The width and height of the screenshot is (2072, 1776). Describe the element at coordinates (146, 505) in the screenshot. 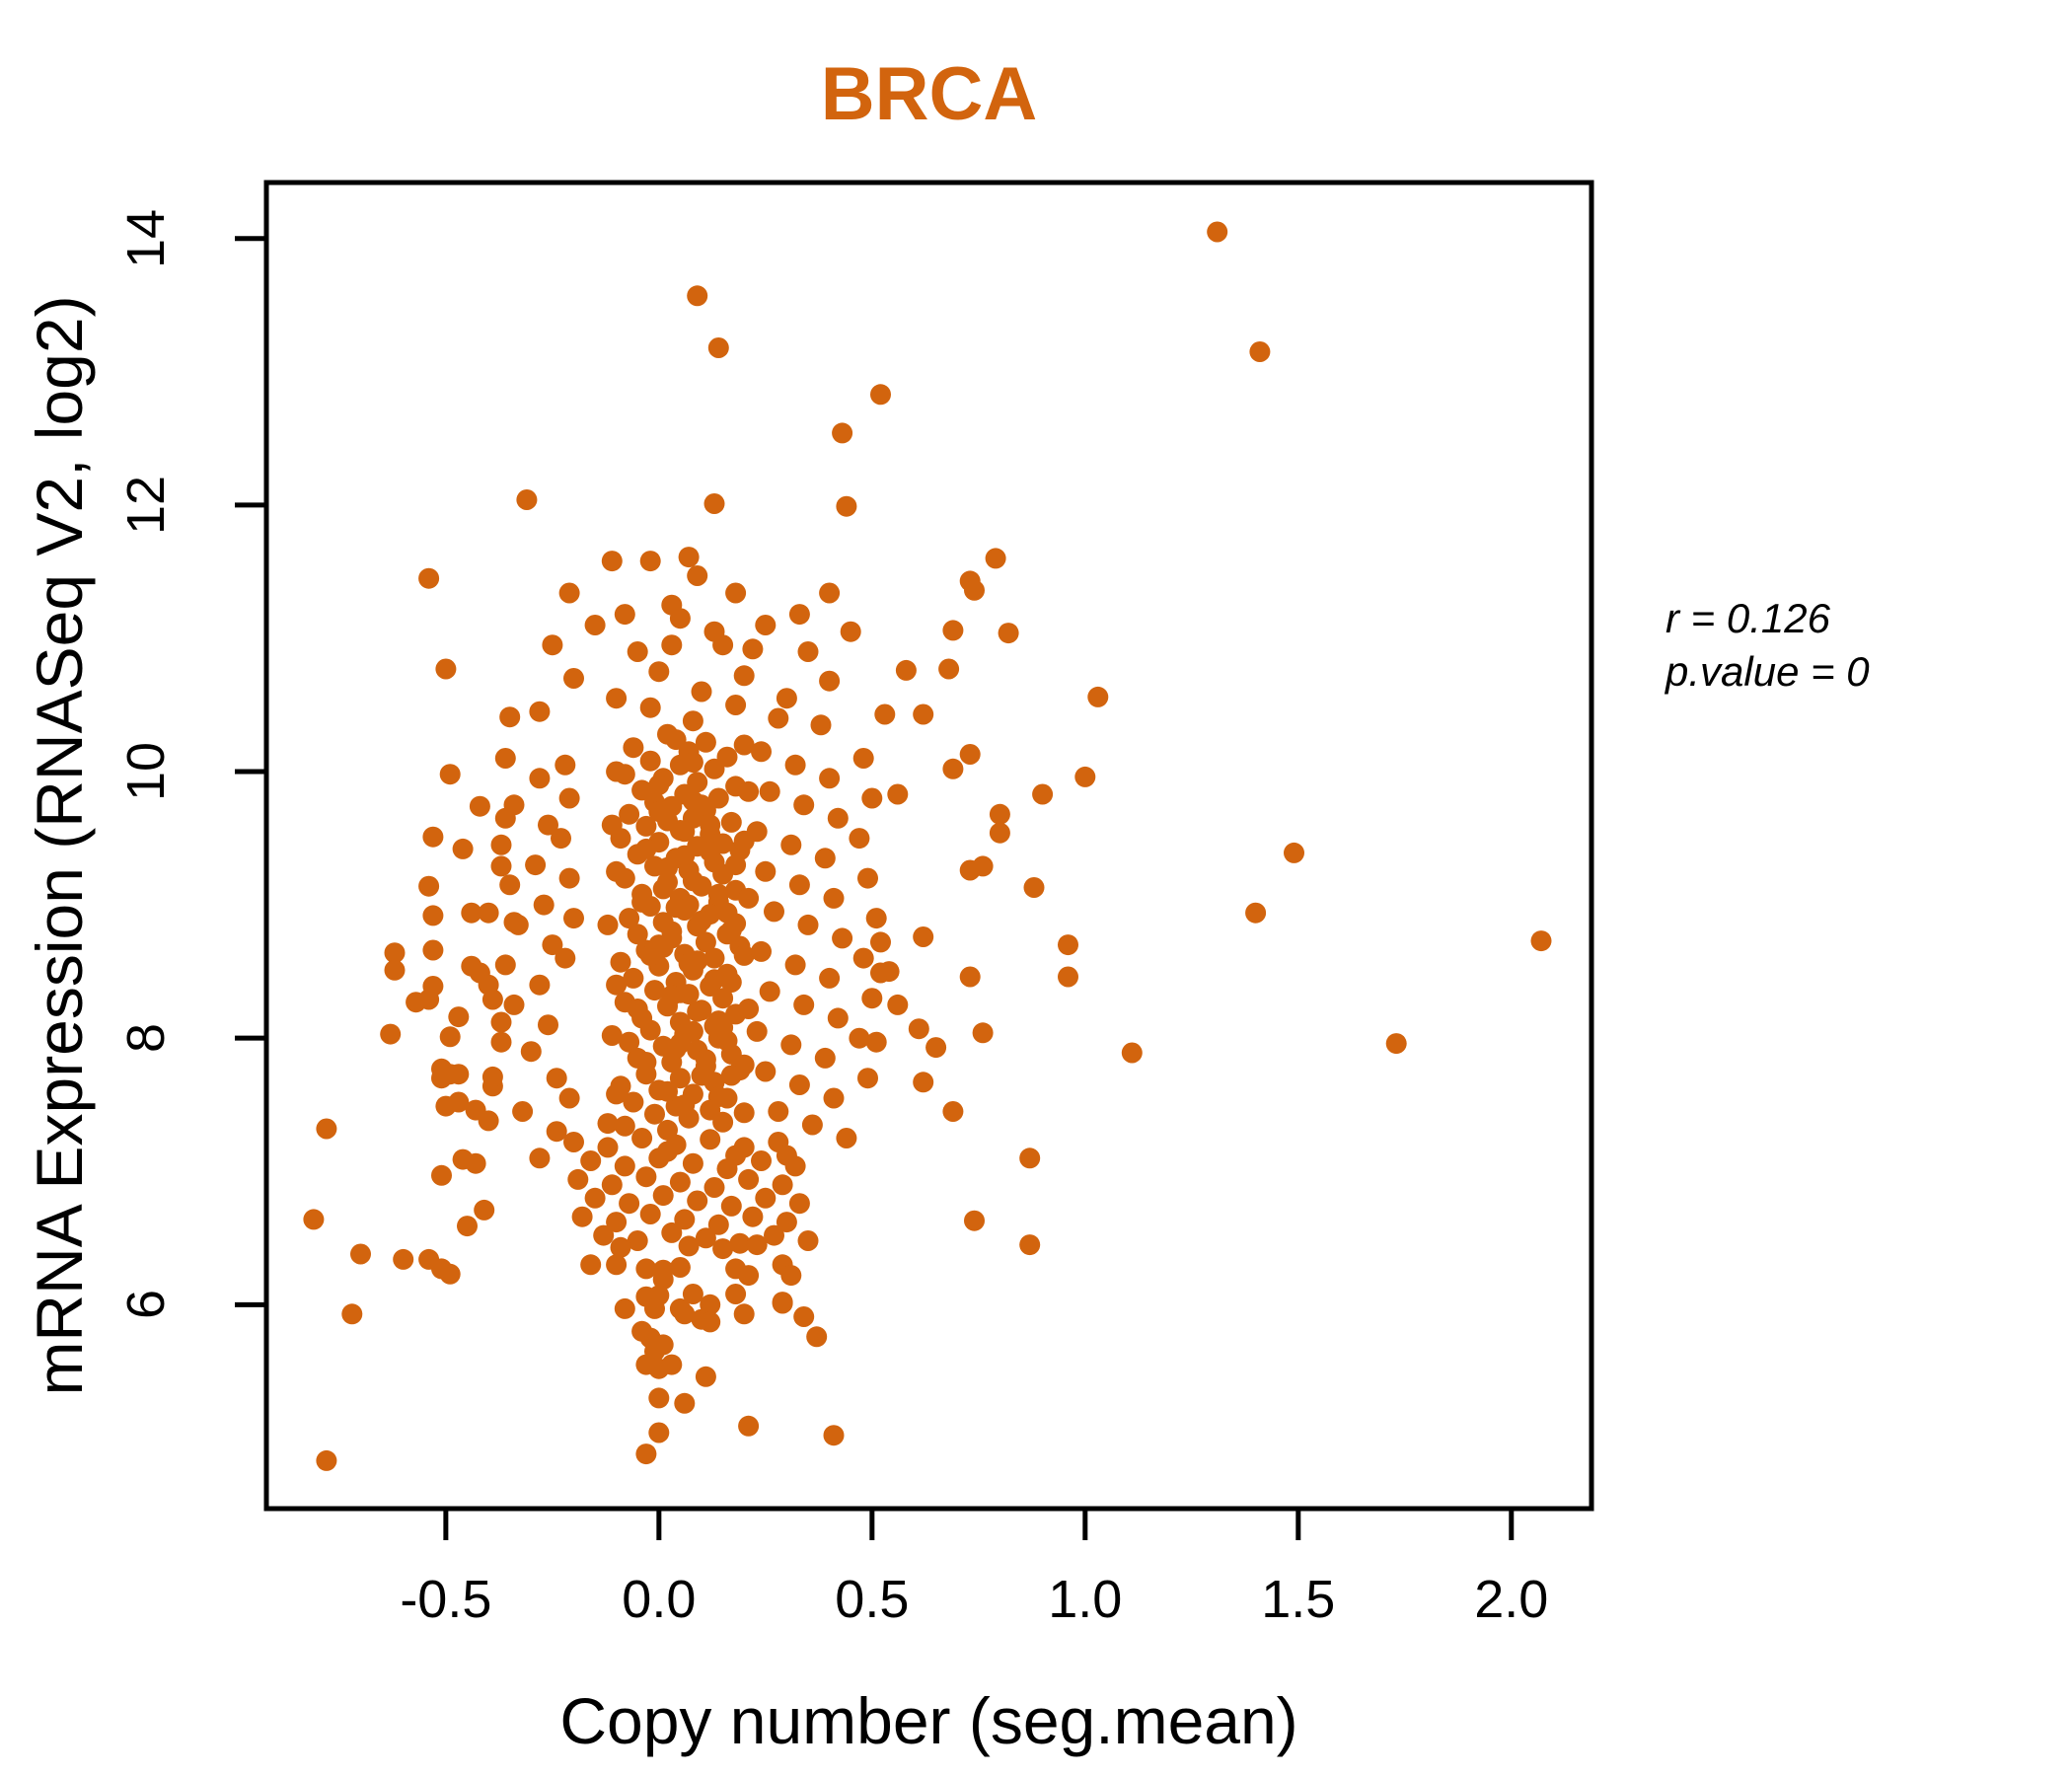

I see `y-tick-label: 12` at that location.